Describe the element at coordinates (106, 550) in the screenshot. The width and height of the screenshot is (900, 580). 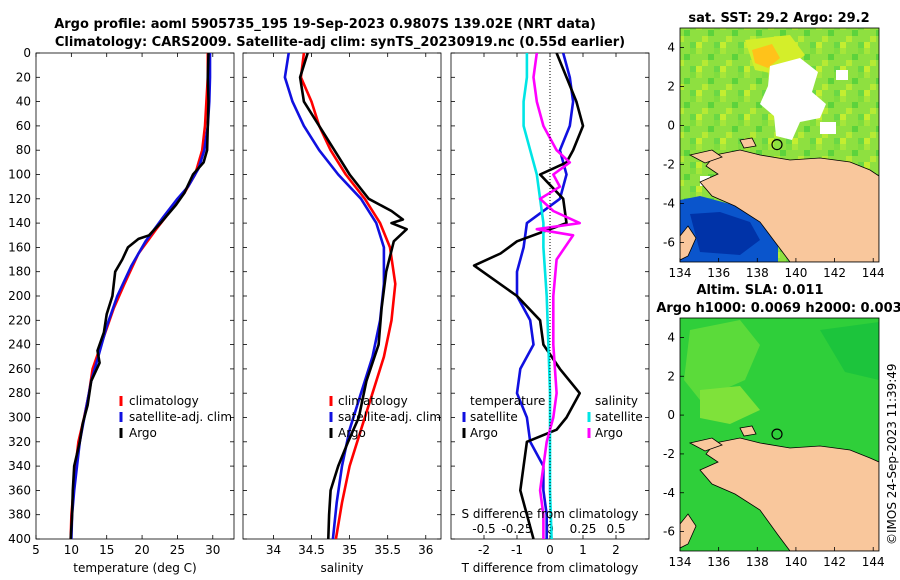
I see `x-tick-label: 15` at that location.